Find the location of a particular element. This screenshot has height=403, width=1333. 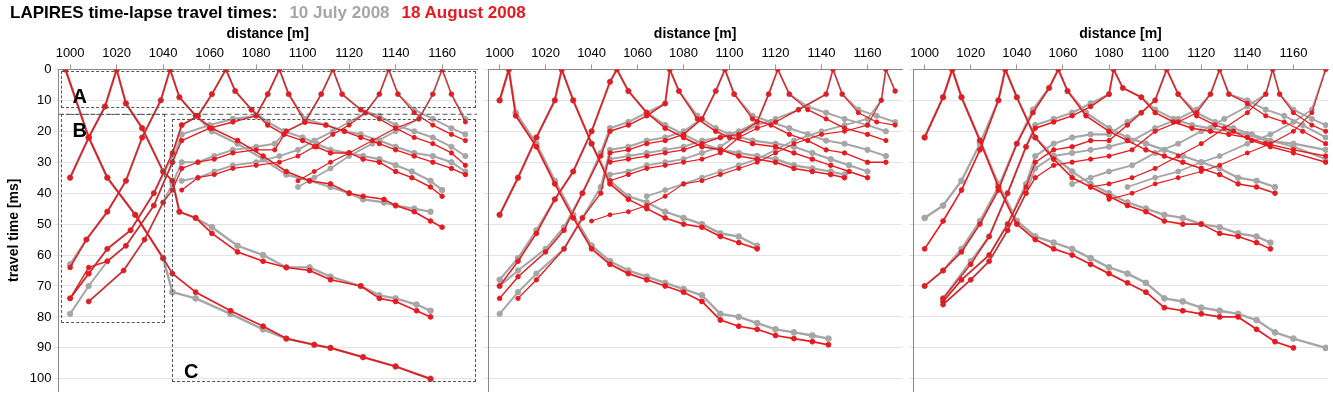

y-tick-label: 70 is located at coordinates (44, 285).